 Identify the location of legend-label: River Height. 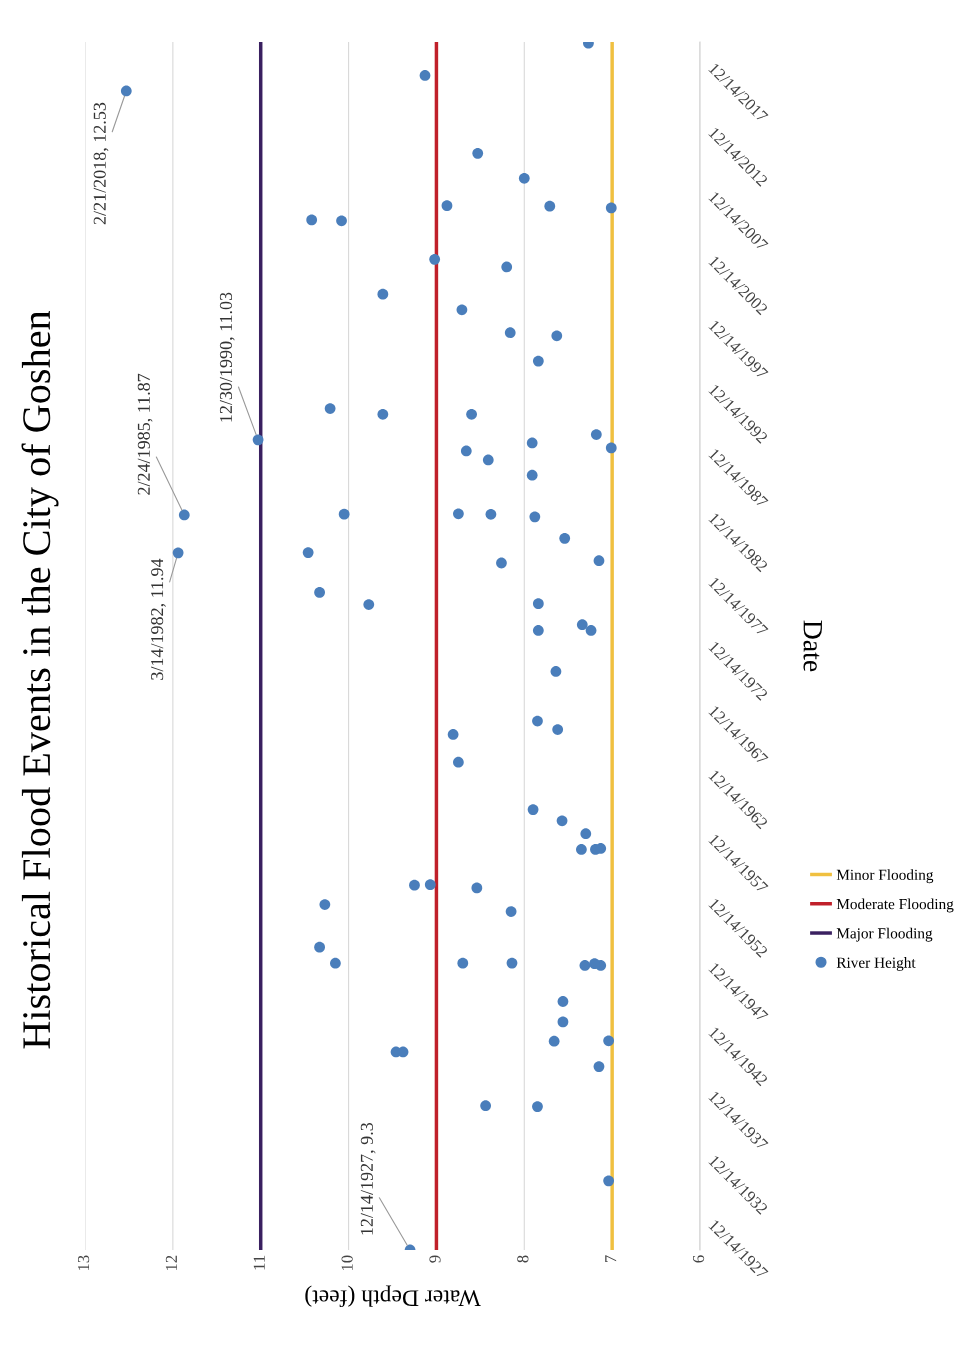
(876, 964).